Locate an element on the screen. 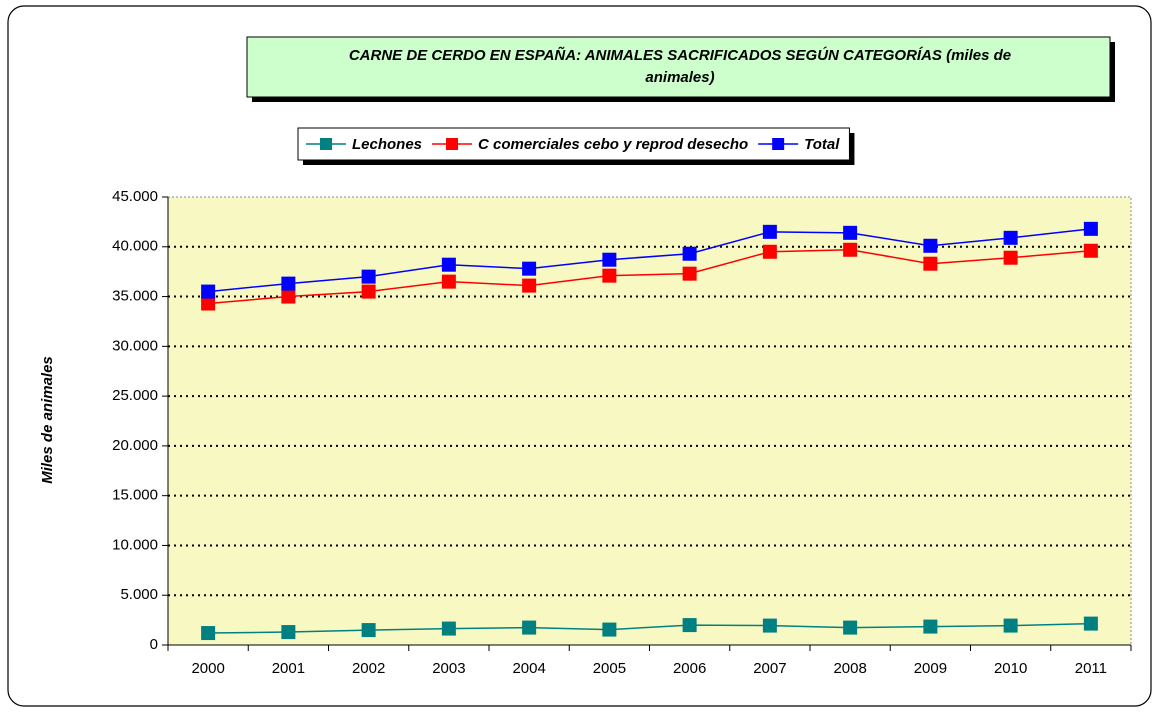 This screenshot has height=714, width=1159. x-tick-label: 2002 is located at coordinates (368, 668).